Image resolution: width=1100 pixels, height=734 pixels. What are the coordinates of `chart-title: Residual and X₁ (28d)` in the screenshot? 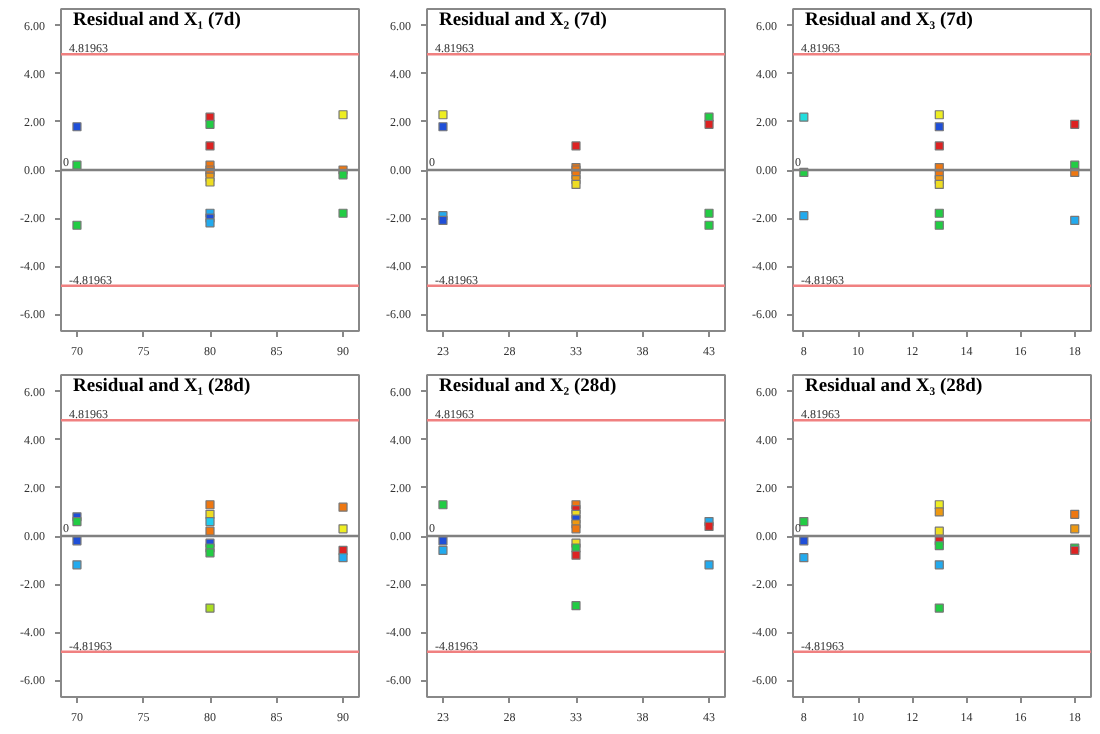 It's located at (162, 387).